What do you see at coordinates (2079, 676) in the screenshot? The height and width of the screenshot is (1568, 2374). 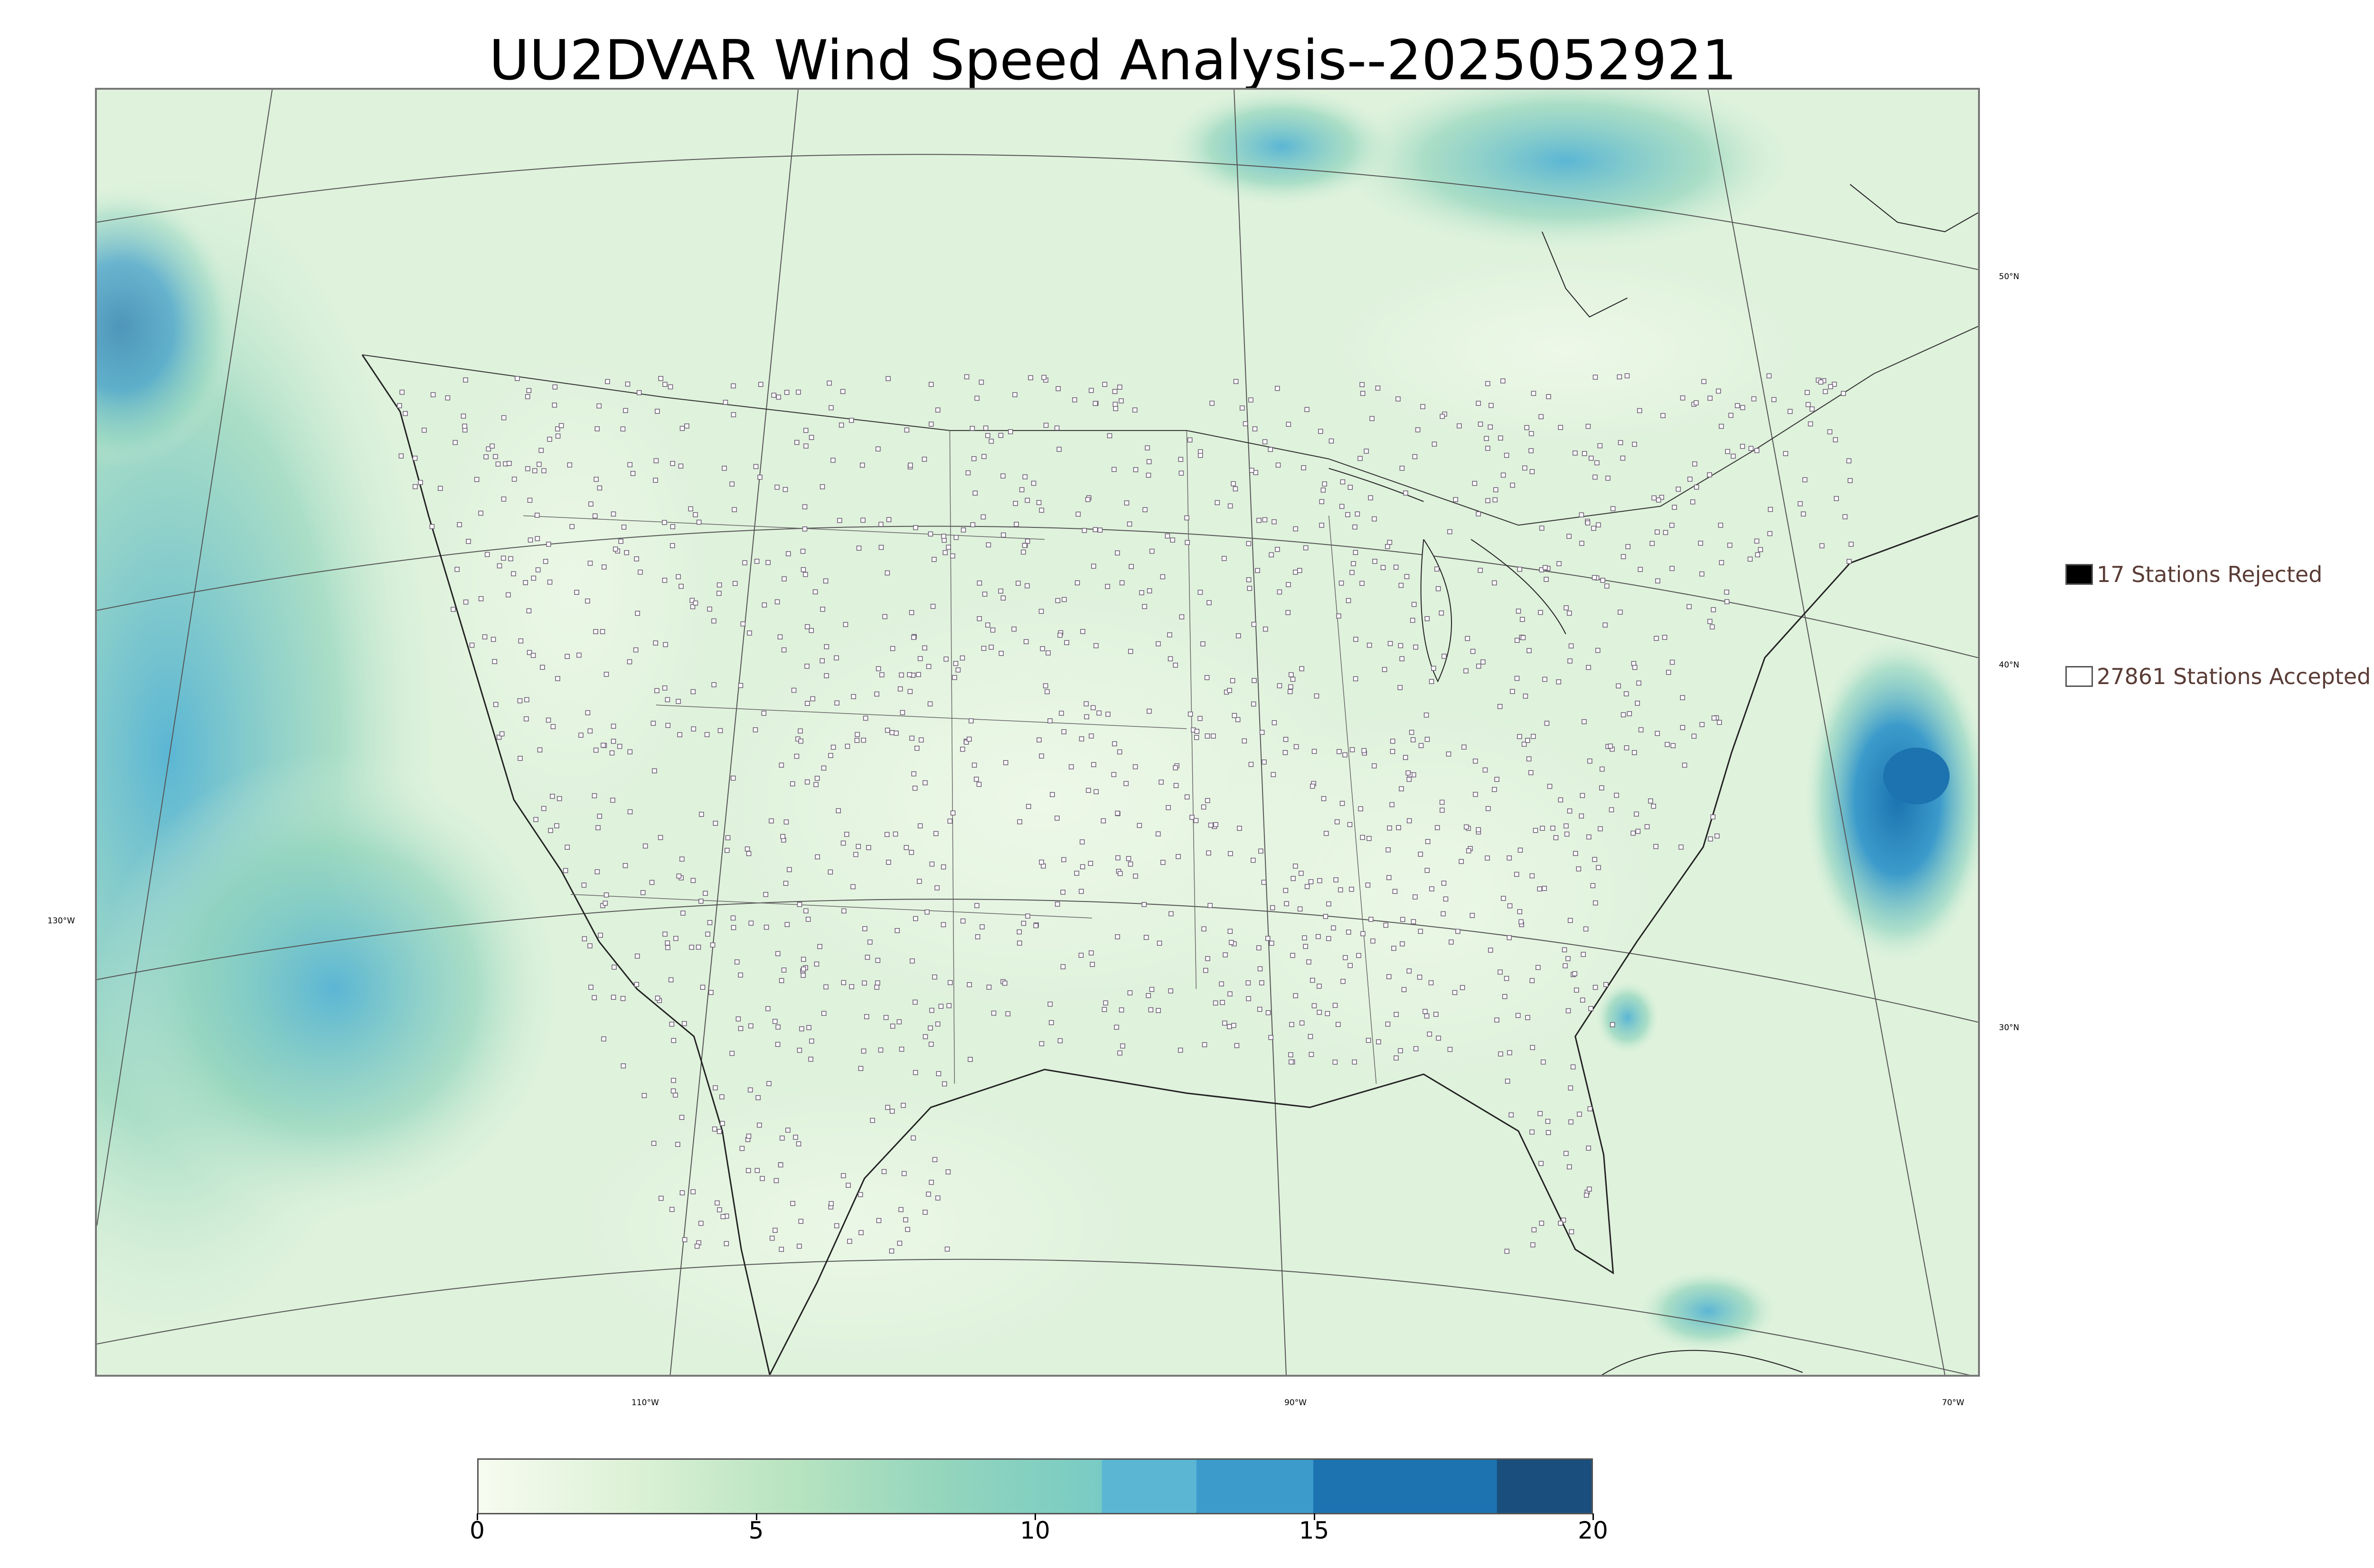 I see `accepted-swatch-icon` at bounding box center [2079, 676].